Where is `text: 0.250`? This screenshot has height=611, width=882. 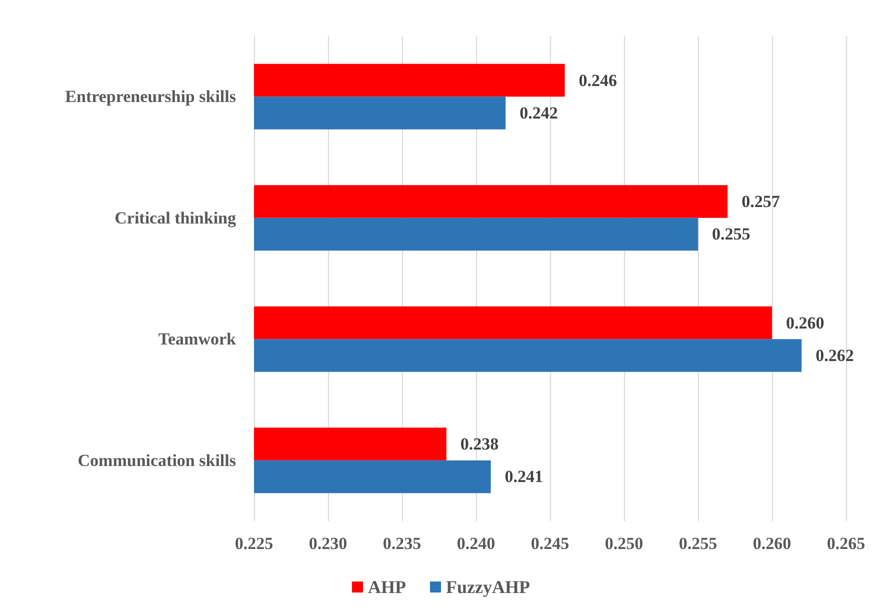 text: 0.250 is located at coordinates (624, 543).